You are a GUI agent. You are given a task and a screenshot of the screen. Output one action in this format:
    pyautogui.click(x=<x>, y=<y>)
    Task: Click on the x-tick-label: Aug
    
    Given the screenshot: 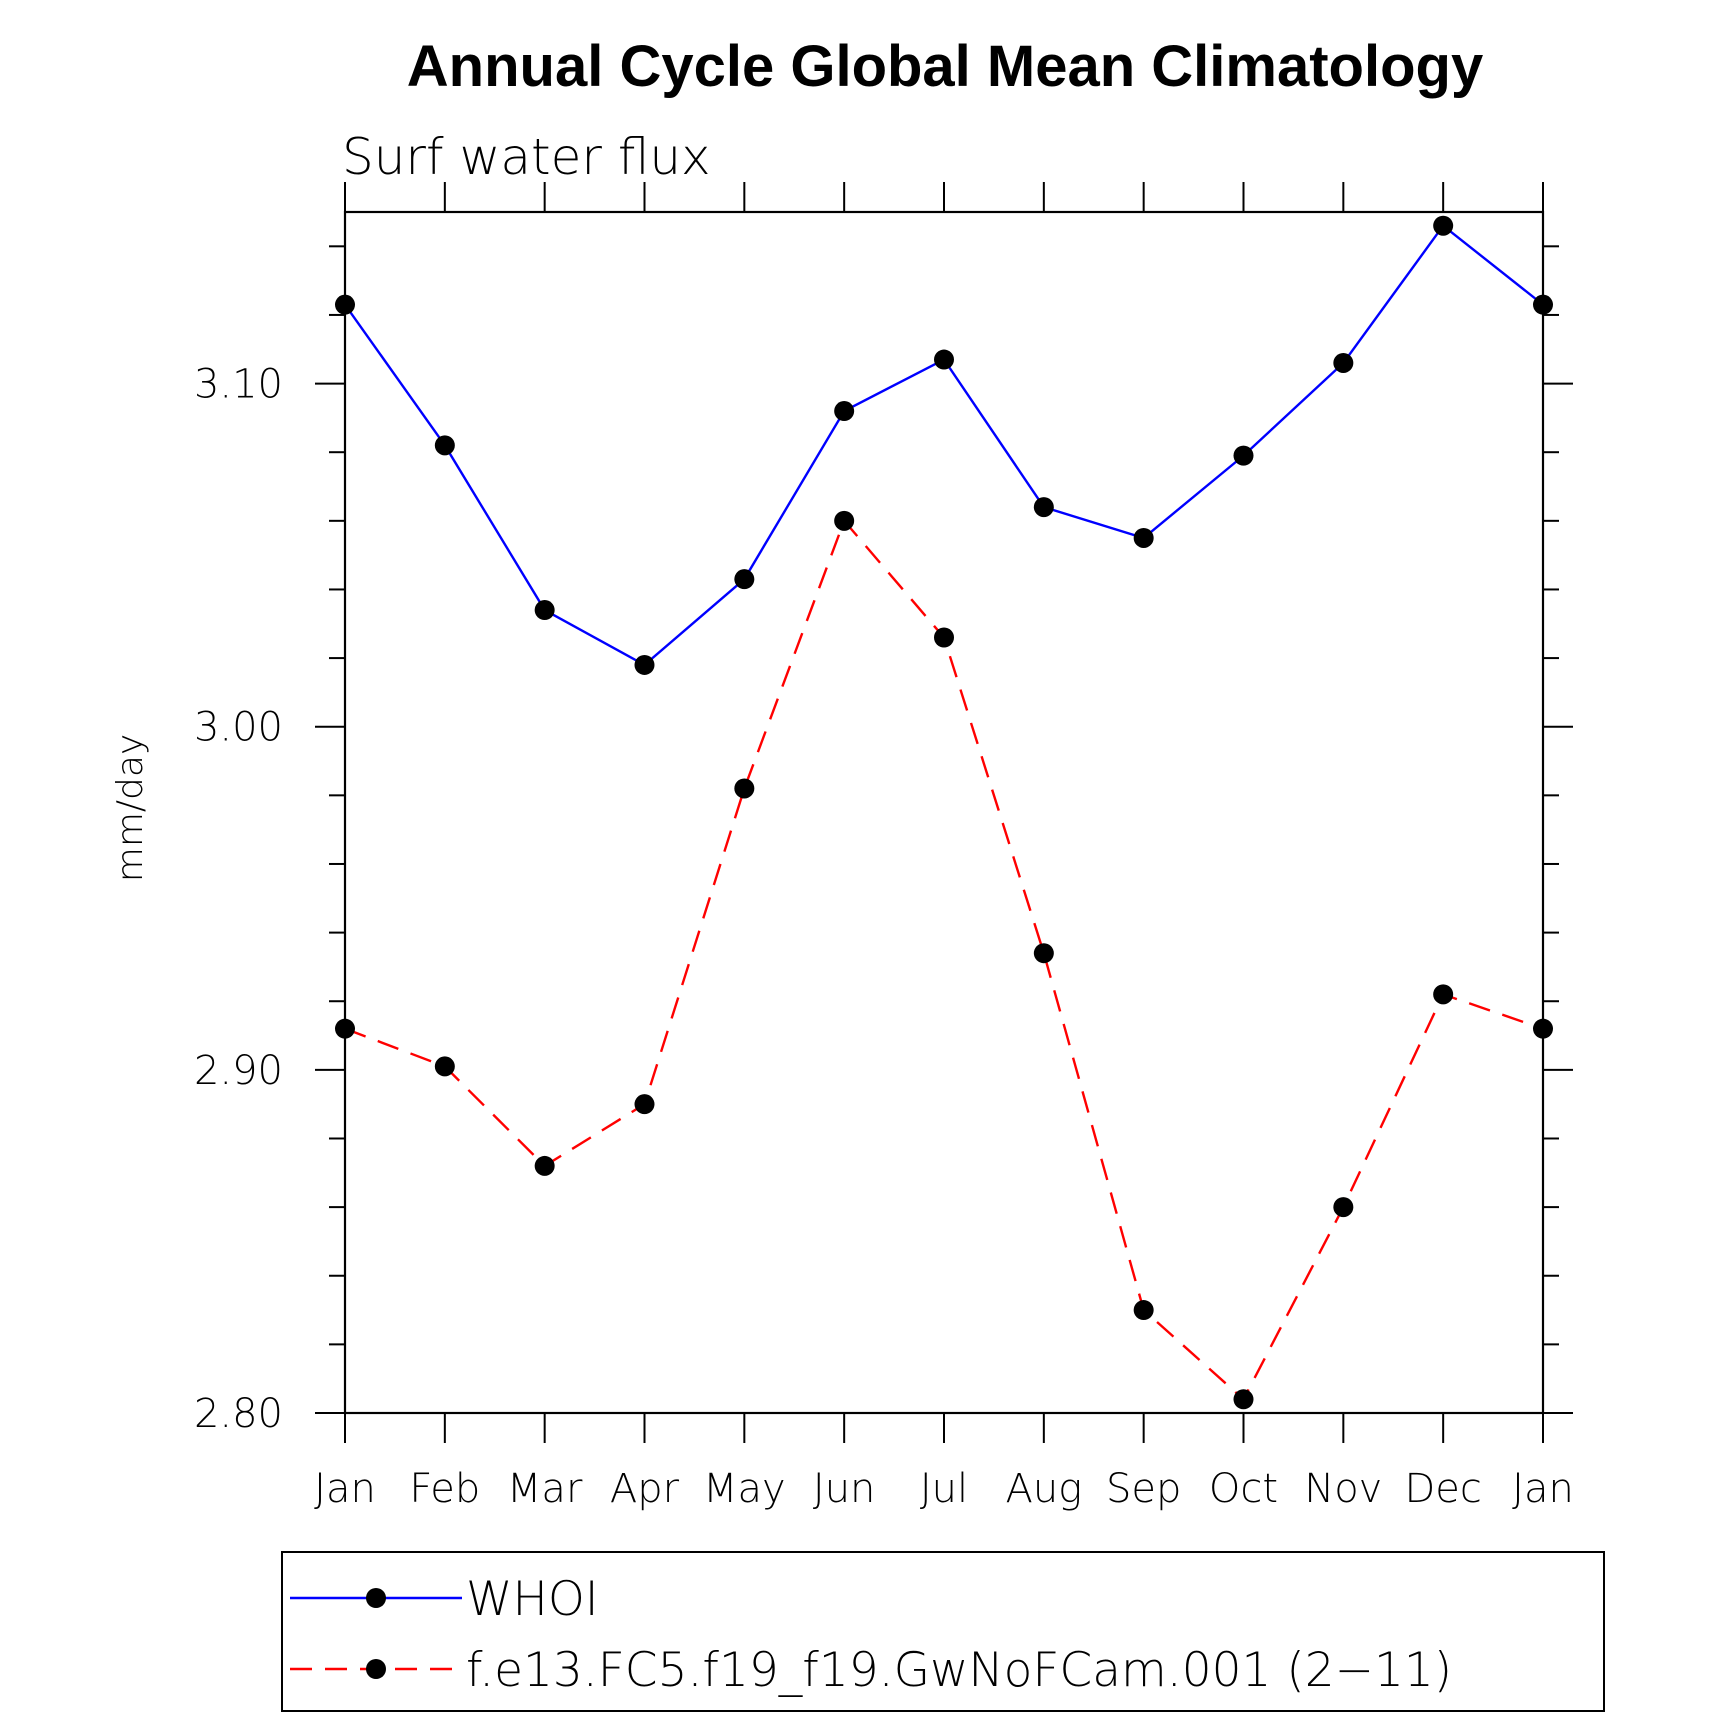 What is the action you would take?
    pyautogui.click(x=1043, y=1489)
    